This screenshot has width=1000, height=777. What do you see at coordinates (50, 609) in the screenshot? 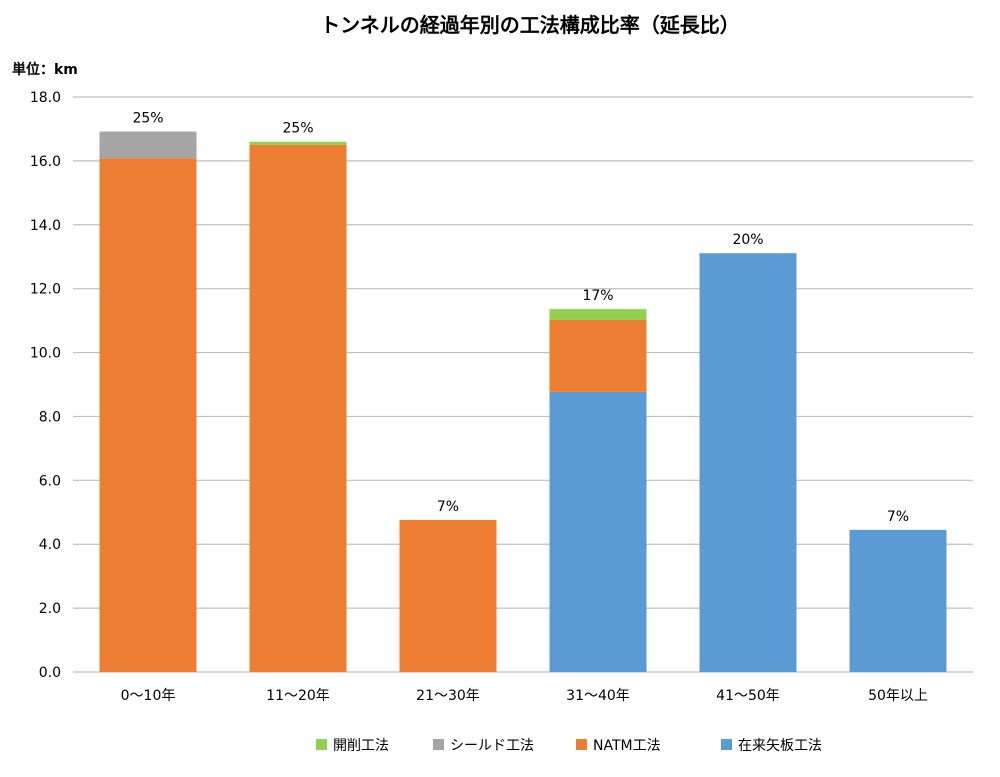
I see `y-tick-label: 2.0` at bounding box center [50, 609].